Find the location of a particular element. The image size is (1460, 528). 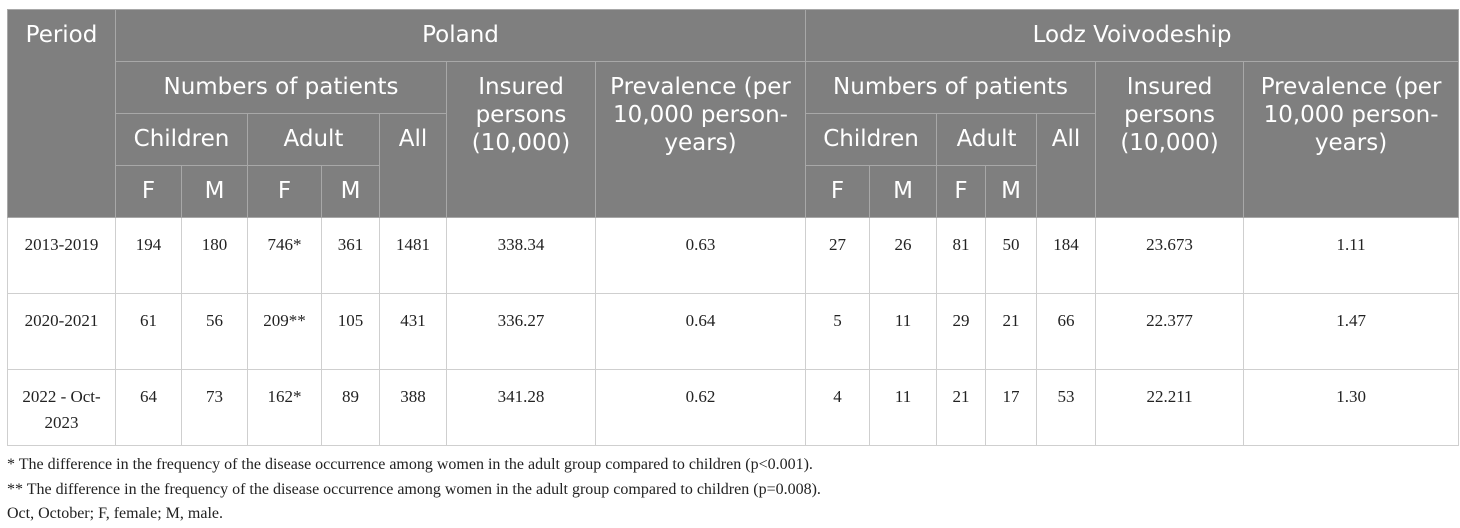

data-cell: 431 is located at coordinates (413, 331).